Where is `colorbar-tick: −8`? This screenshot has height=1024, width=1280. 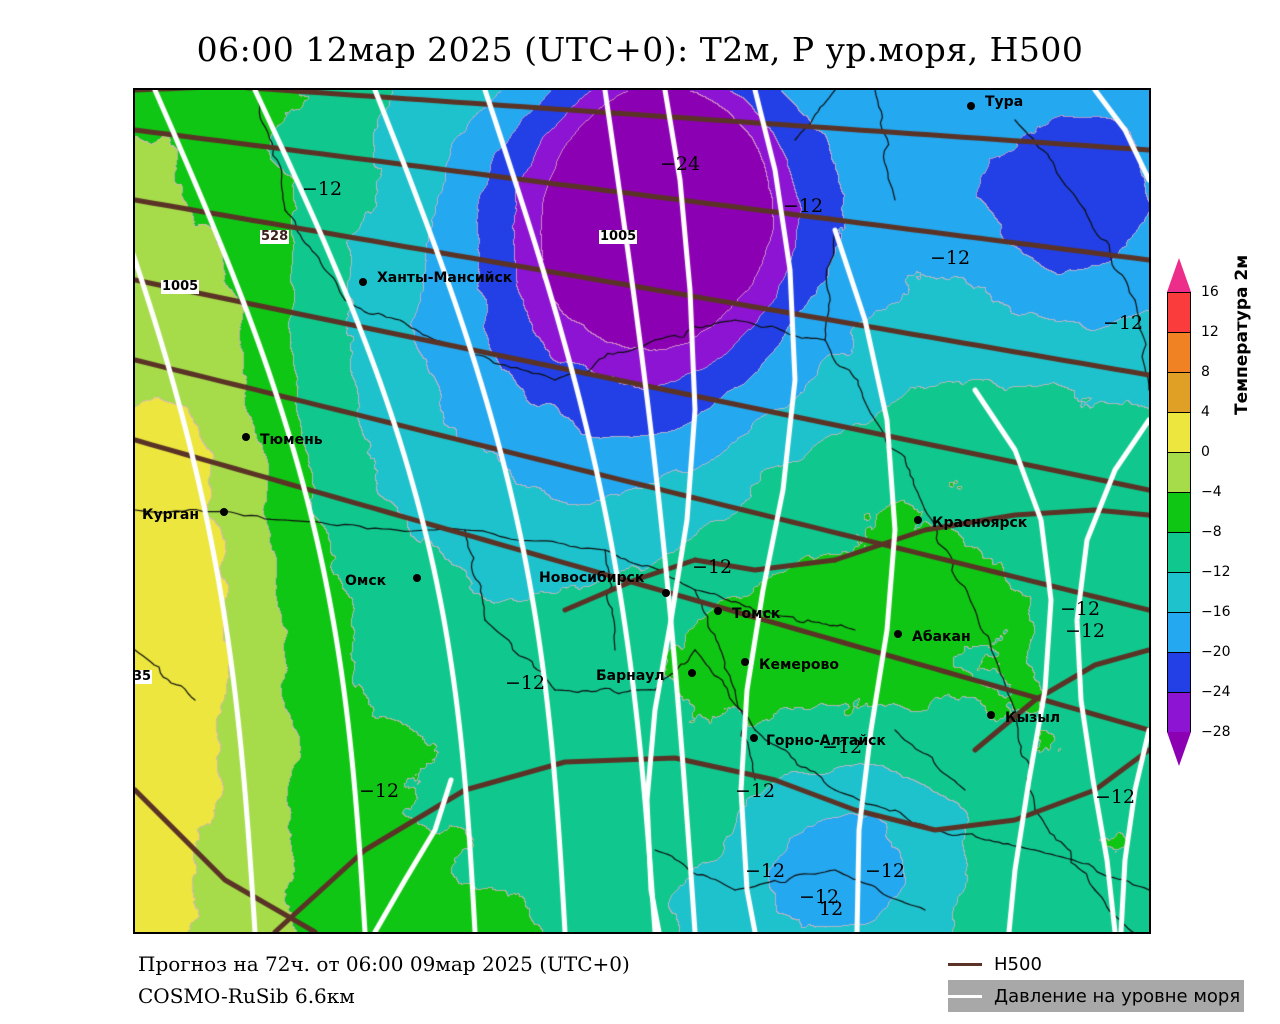
colorbar-tick: −8 is located at coordinates (1211, 532).